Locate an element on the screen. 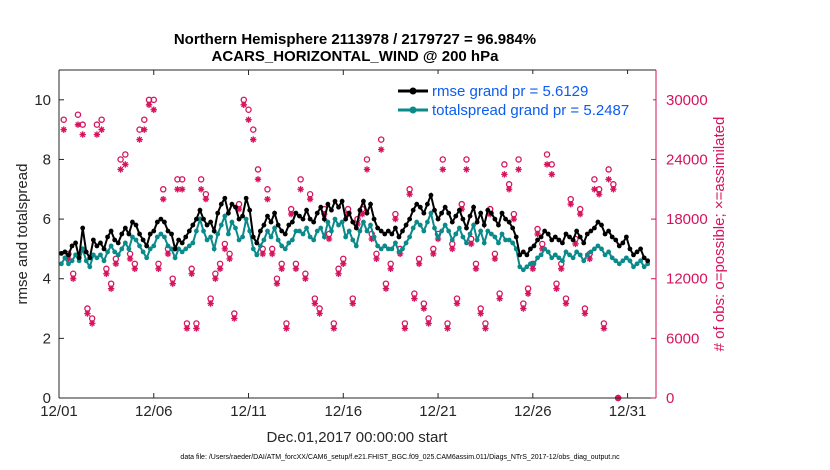  legend-spread-marker is located at coordinates (413, 110).